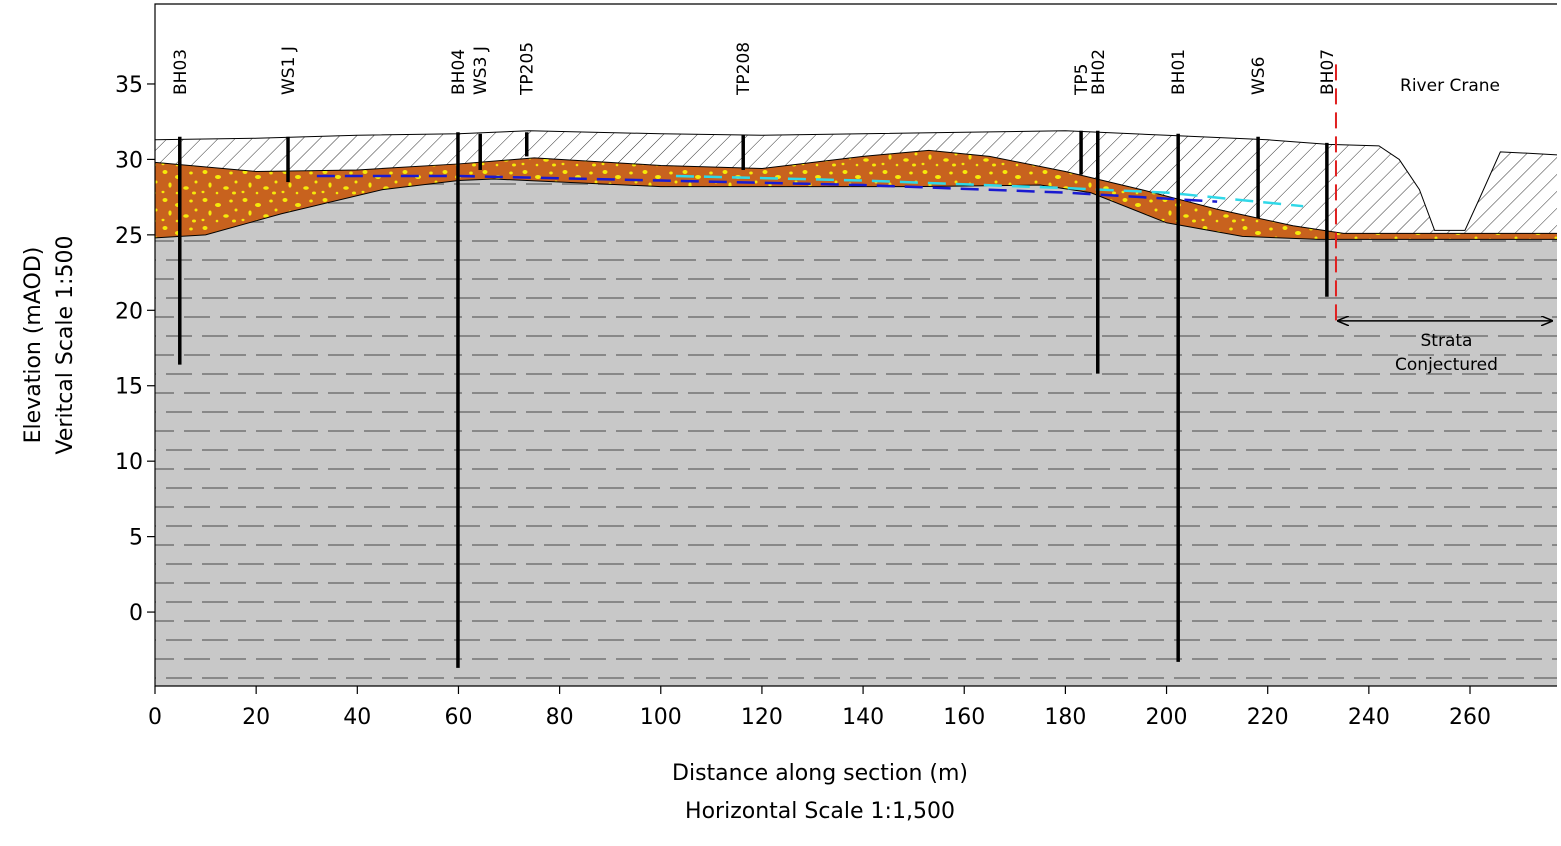  I want to click on x-tick-label: 20, so click(256, 717).